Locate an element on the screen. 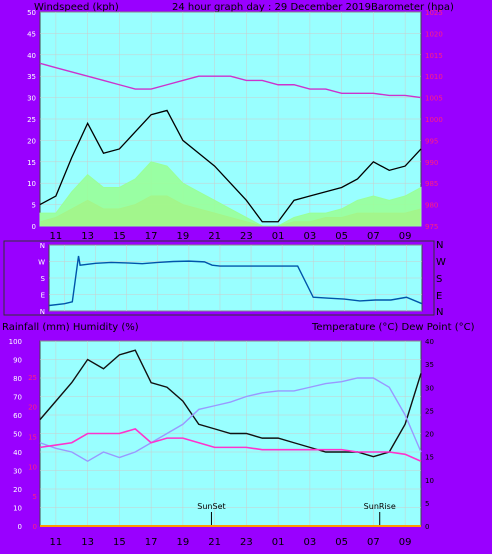 Image resolution: width=492 pixels, height=554 pixels. direction-y-tick: W is located at coordinates (41, 263).